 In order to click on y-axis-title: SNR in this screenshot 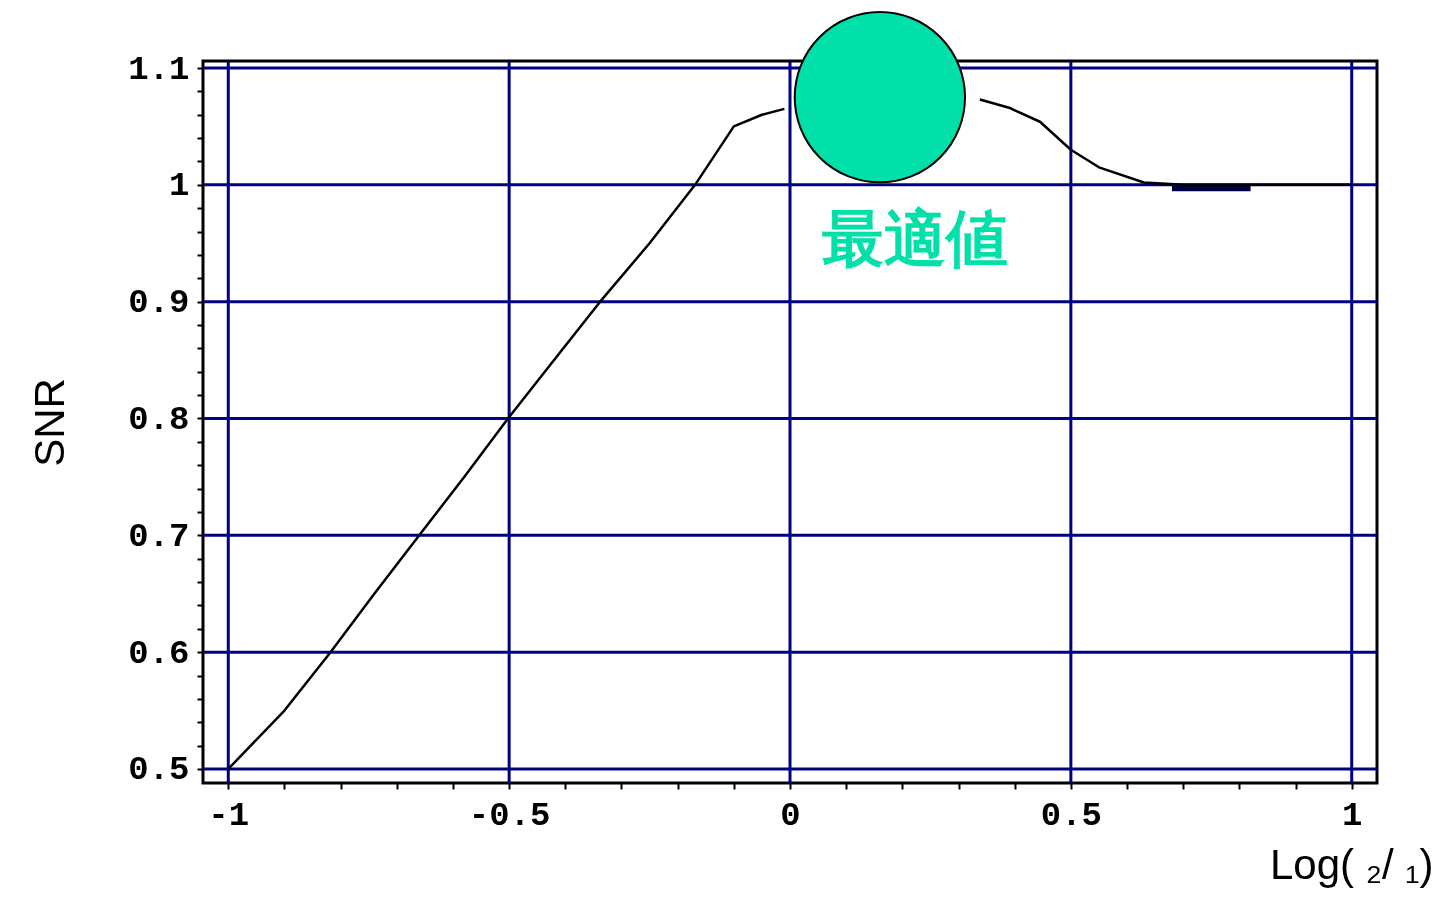, I will do `click(50, 422)`.